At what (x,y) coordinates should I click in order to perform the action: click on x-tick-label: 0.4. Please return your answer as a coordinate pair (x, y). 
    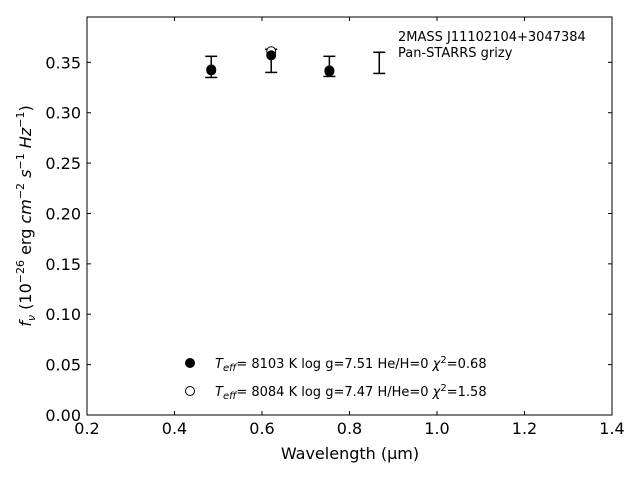
    Looking at the image, I should click on (174, 428).